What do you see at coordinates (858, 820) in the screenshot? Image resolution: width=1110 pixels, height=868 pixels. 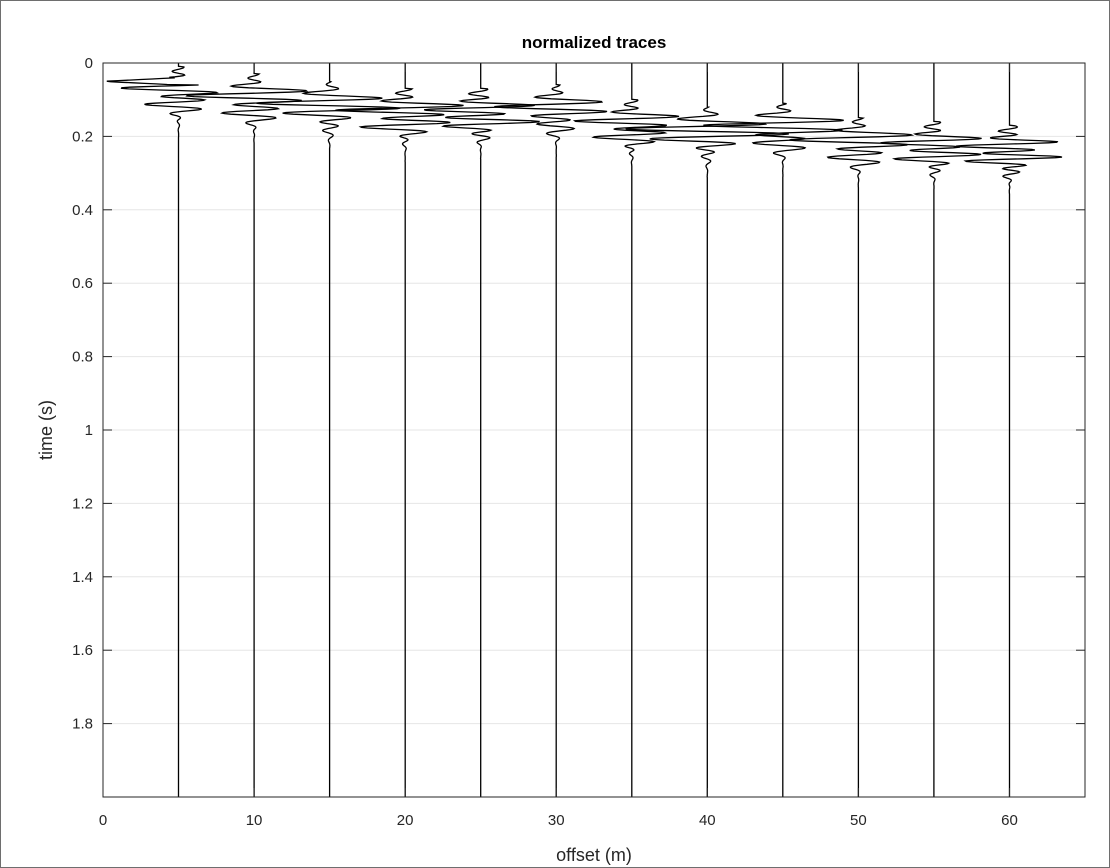 I see `x-tick-label: 50` at bounding box center [858, 820].